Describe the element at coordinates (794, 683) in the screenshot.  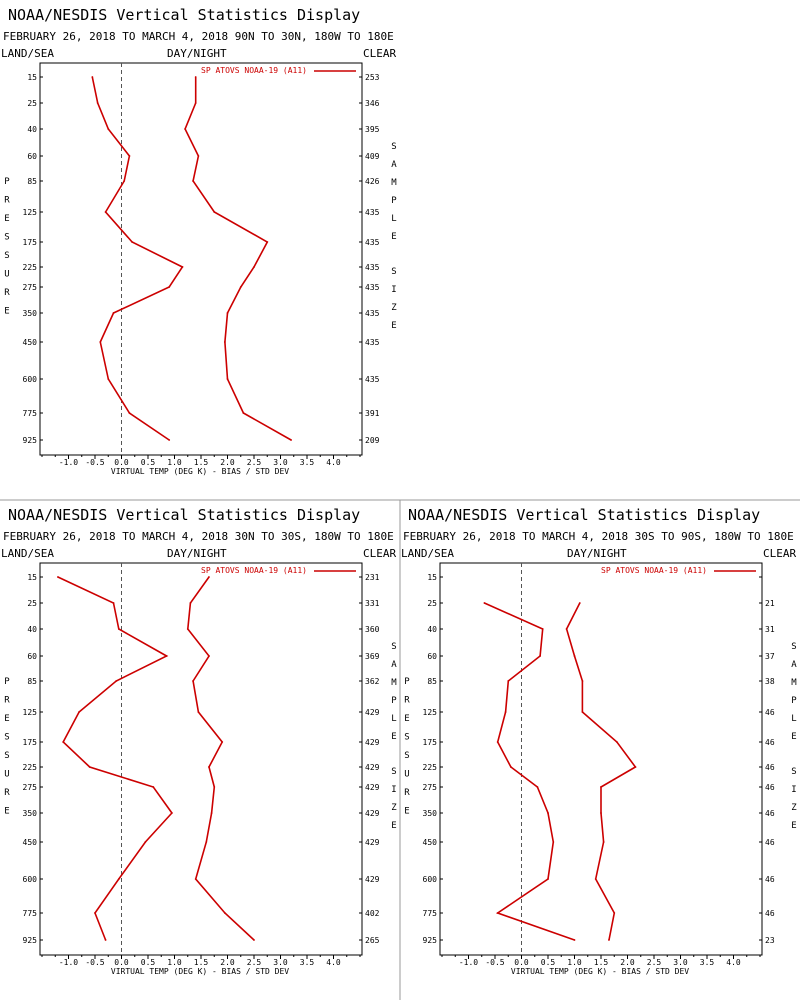
I see `sample-axis-letter: M` at that location.